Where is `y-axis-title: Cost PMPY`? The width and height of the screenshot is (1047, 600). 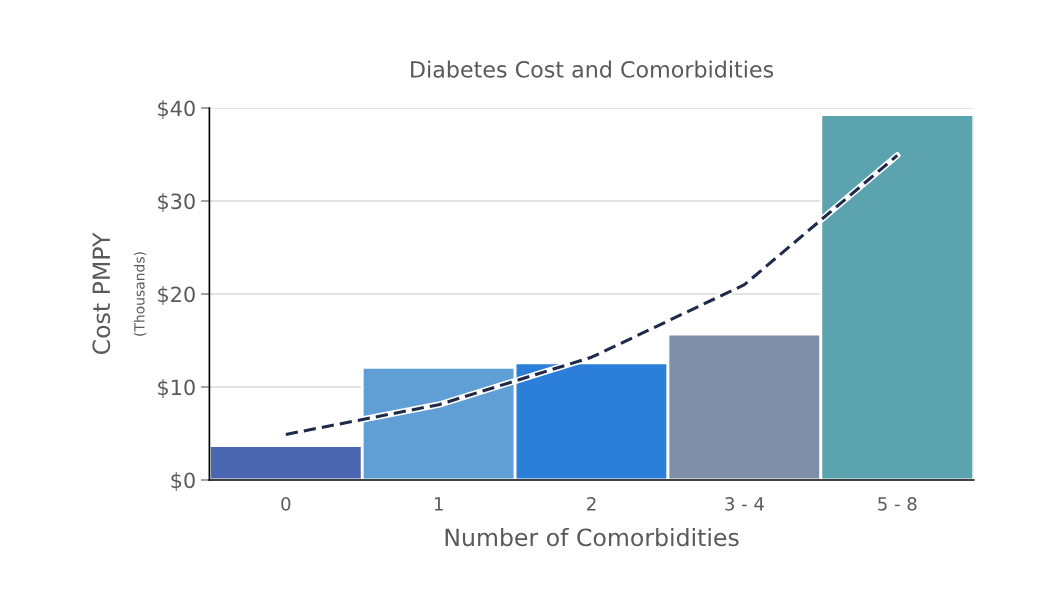
y-axis-title: Cost PMPY is located at coordinates (101, 293).